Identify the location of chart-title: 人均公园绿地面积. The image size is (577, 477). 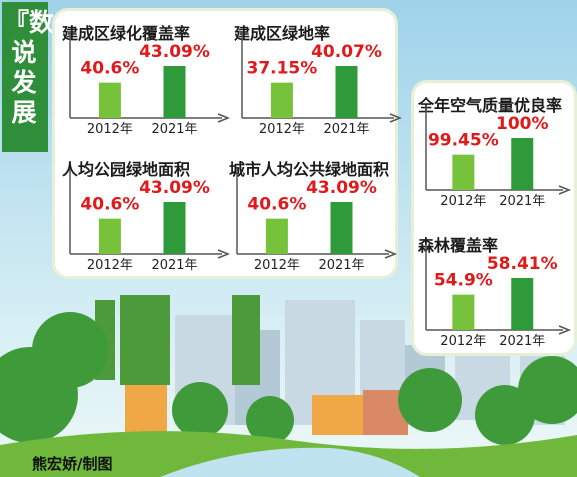
(126, 169).